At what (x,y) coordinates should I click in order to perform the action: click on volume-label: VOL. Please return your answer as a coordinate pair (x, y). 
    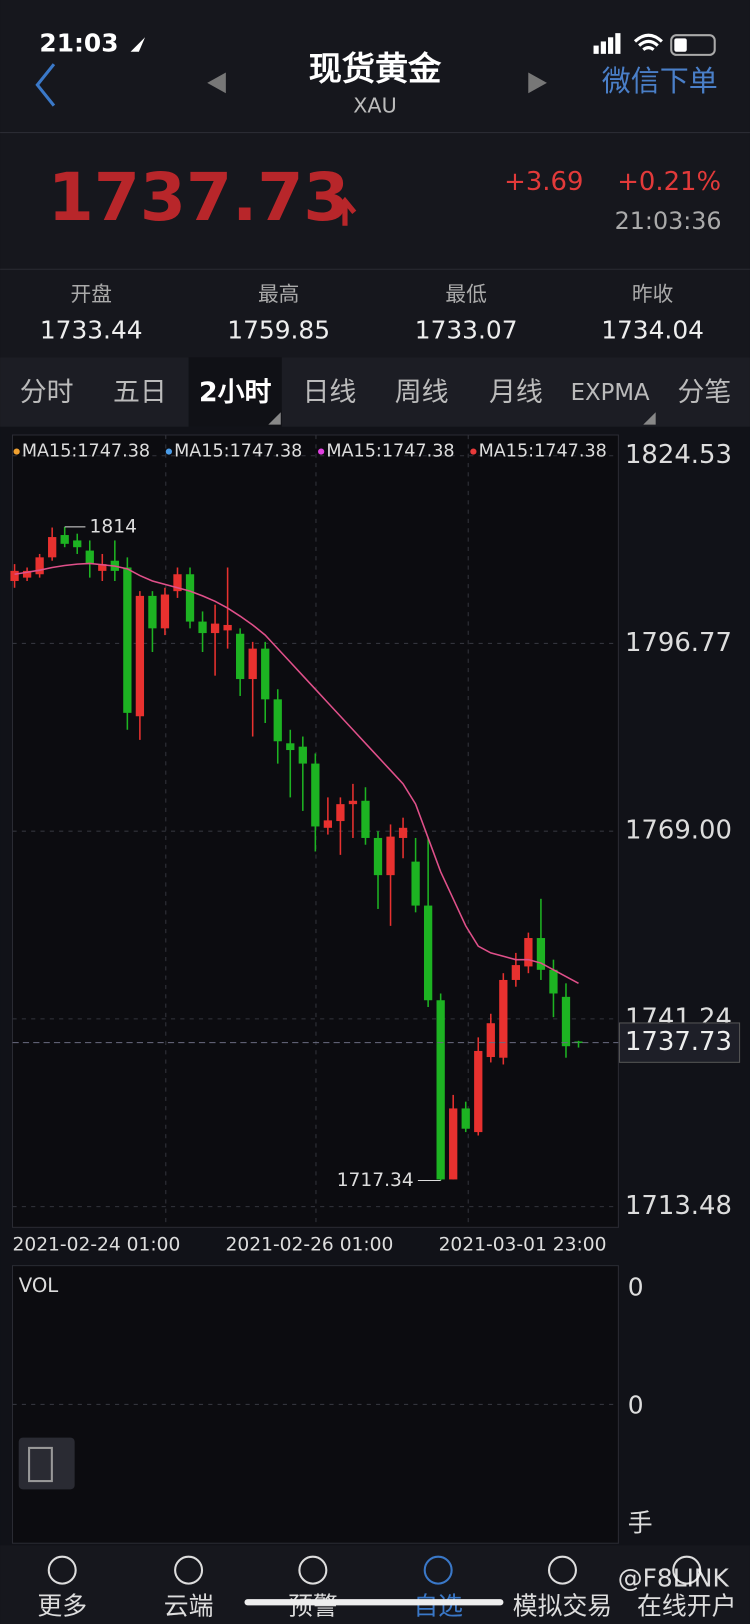
    Looking at the image, I should click on (39, 1285).